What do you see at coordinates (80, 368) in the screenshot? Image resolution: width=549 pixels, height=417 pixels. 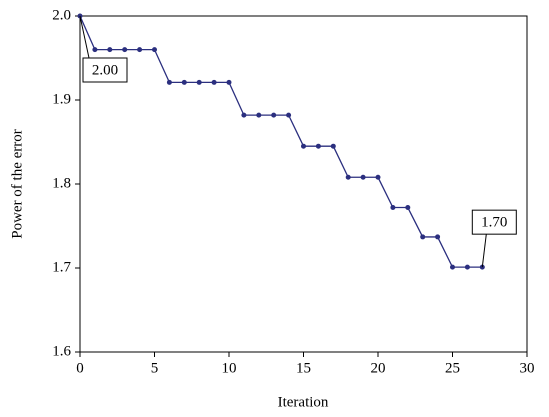 I see `x-tick-label: 0` at bounding box center [80, 368].